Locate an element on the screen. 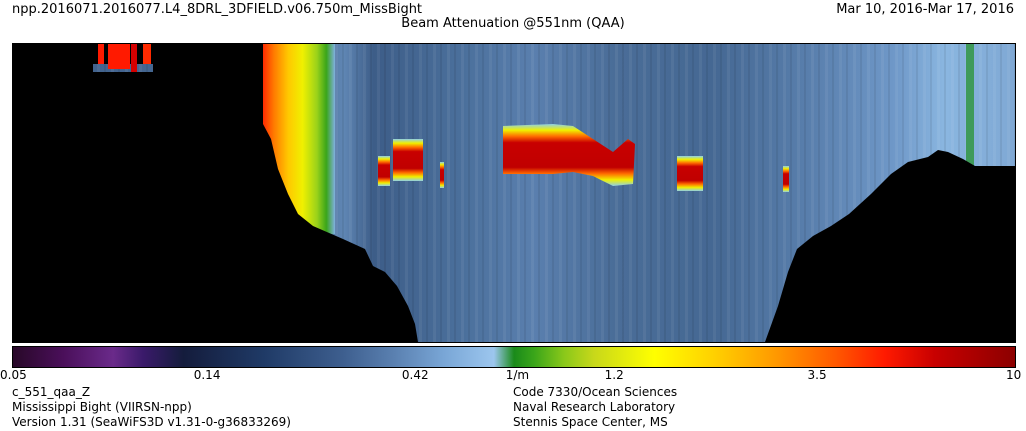  colorbar-tick-label: 1/m is located at coordinates (517, 375).